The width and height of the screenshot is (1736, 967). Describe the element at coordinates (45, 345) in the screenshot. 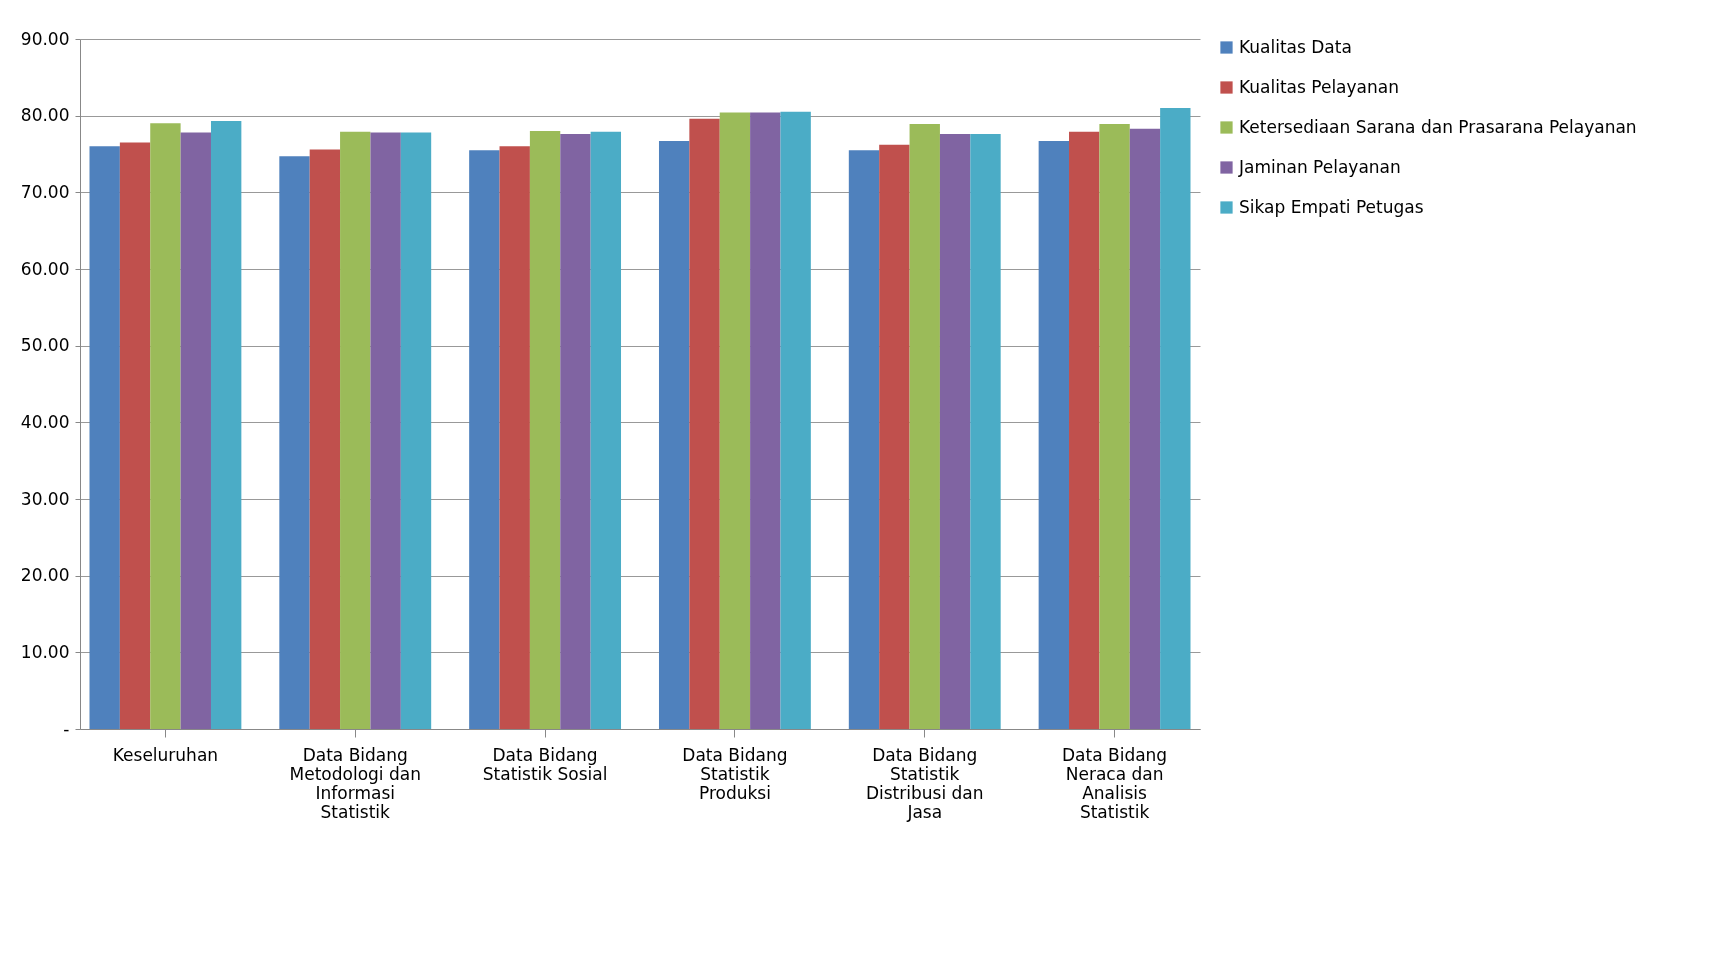

I see `y-tick-label: 50.00` at that location.